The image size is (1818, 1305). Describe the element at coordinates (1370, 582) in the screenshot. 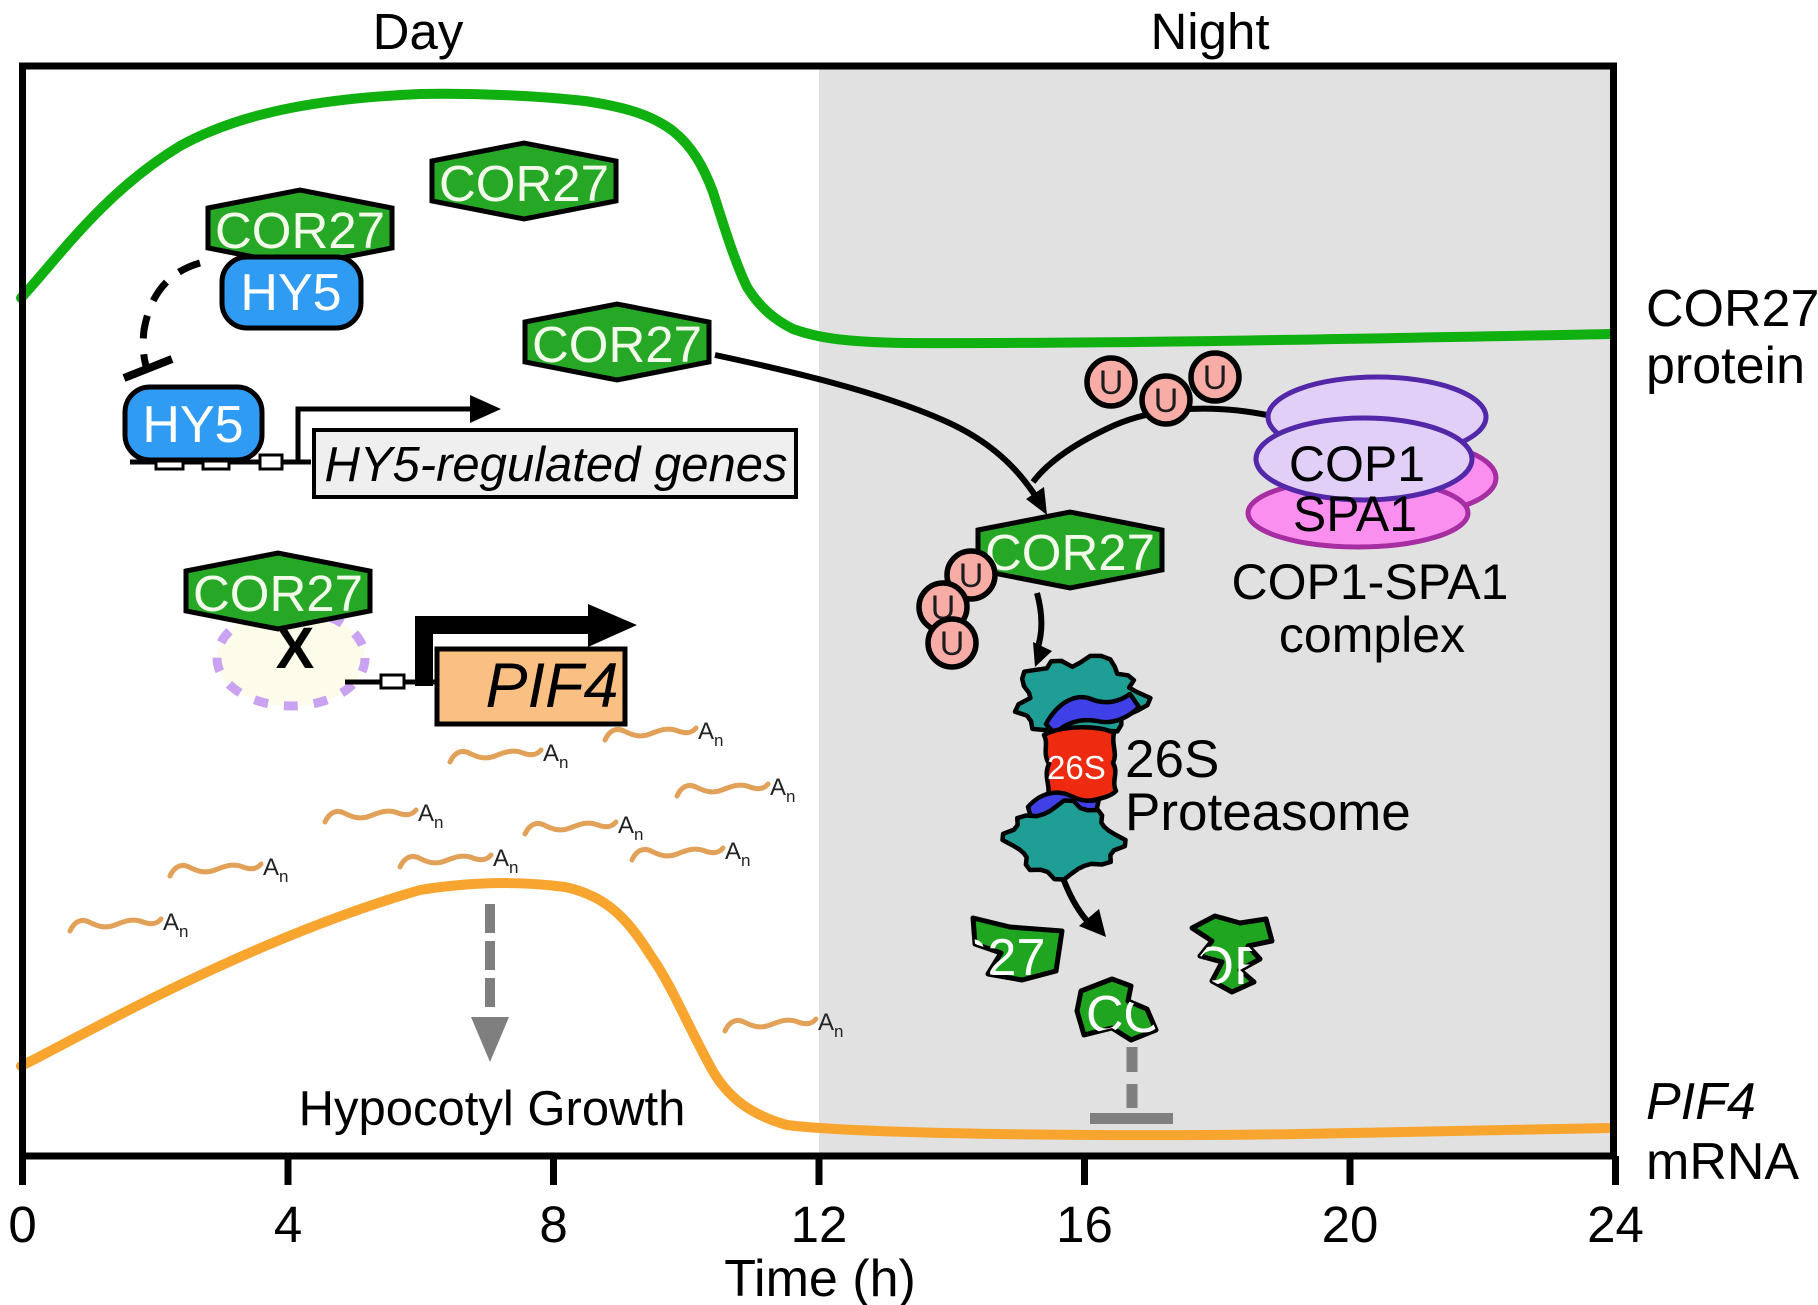

I see `svg-text: COP1-SPA1` at that location.